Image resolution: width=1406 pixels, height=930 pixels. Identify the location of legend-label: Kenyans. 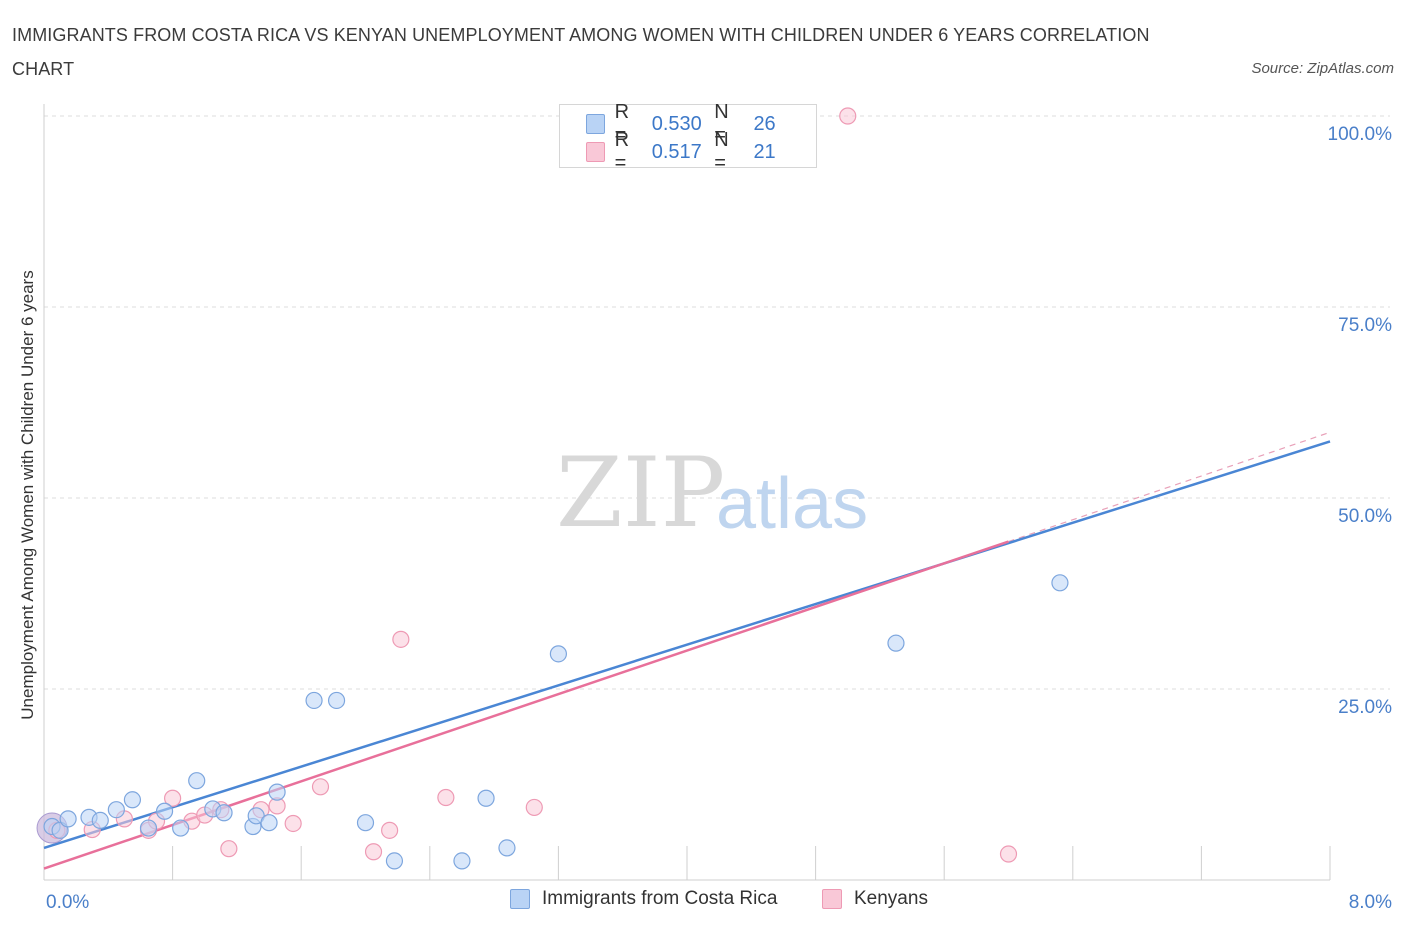
(891, 898).